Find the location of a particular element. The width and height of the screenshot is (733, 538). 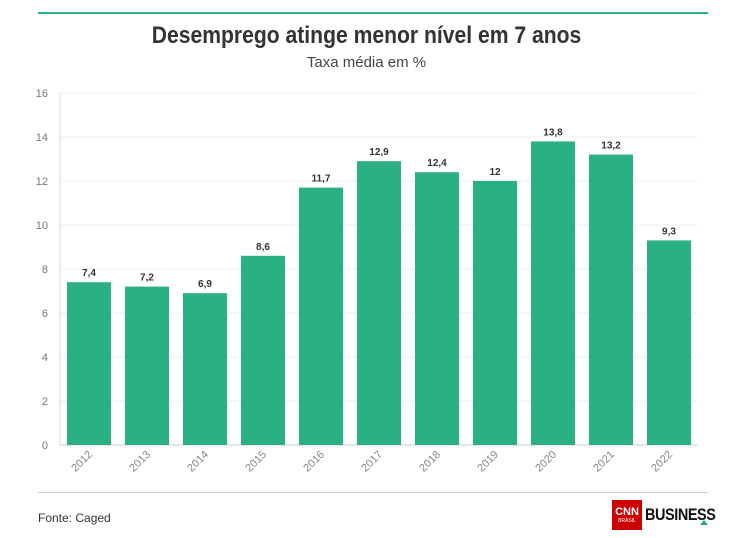

x-tick-label: 2014 is located at coordinates (198, 462).